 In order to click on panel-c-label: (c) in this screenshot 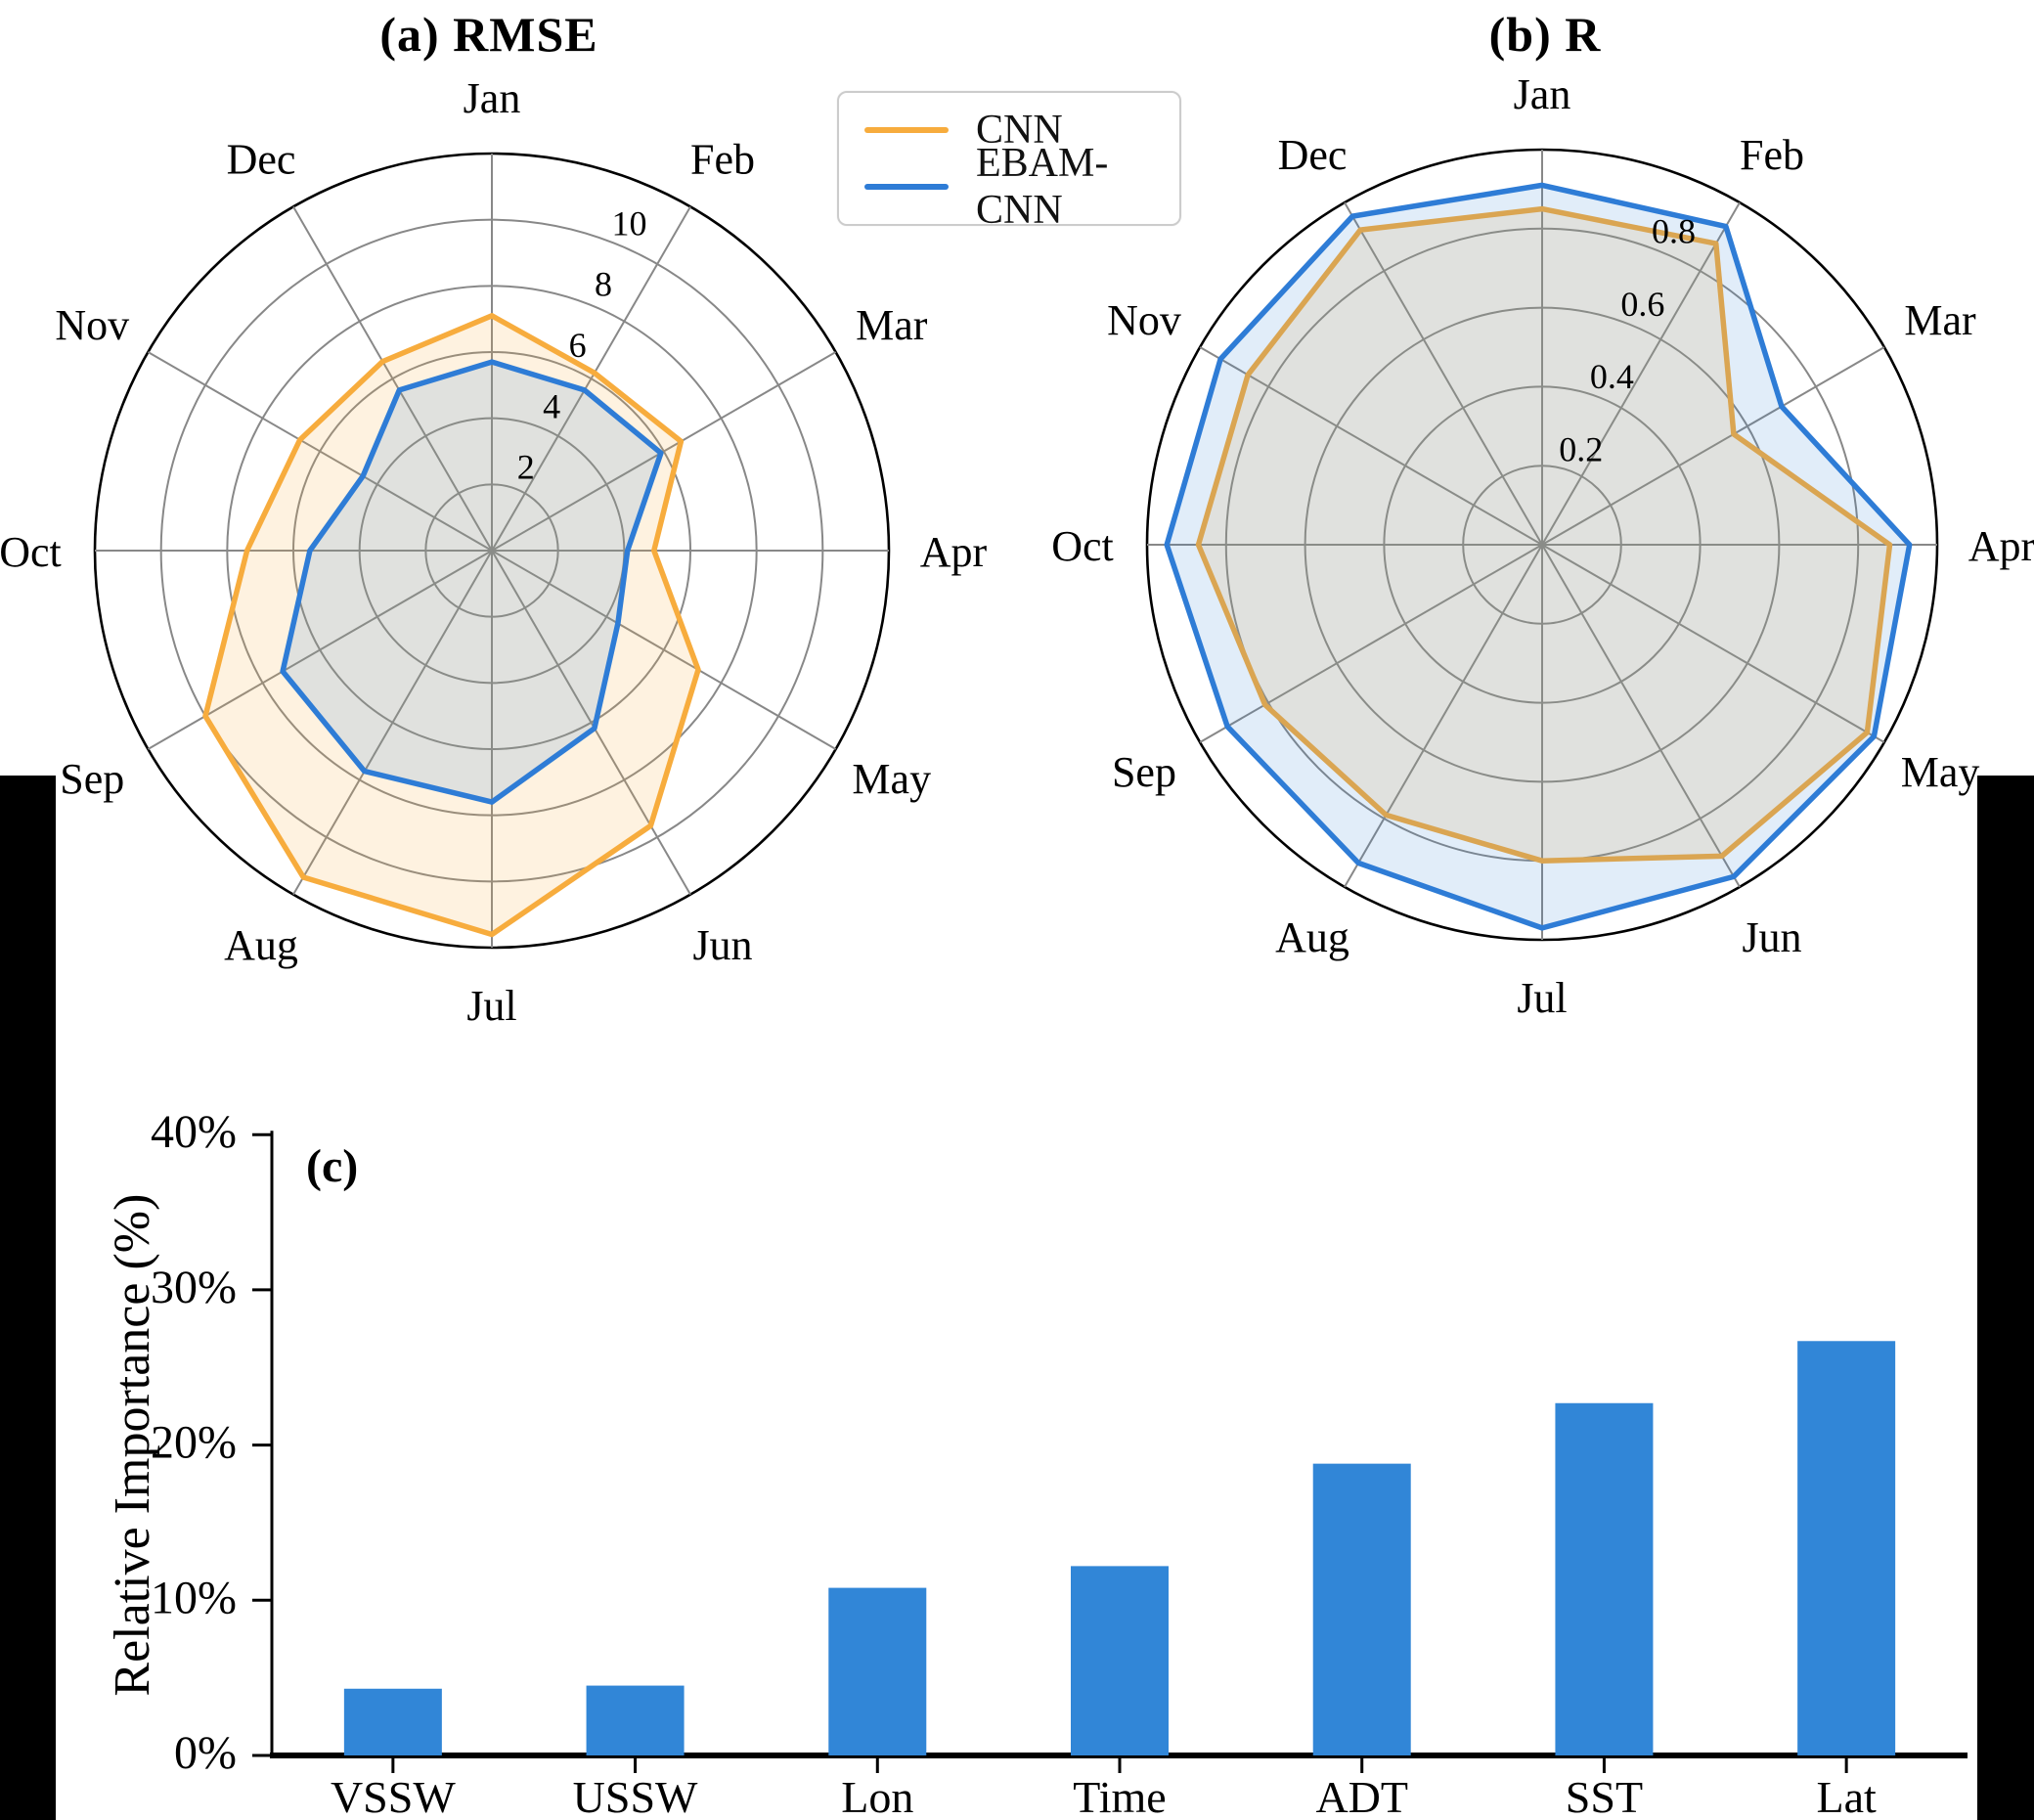, I will do `click(332, 1166)`.